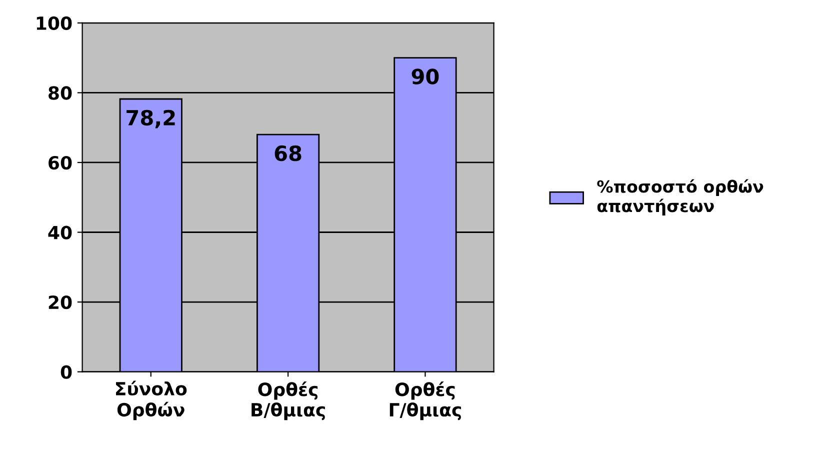 The image size is (823, 459). What do you see at coordinates (680, 197) in the screenshot?
I see `legend-label: %ποσοστό ορθών απαντήσεων` at bounding box center [680, 197].